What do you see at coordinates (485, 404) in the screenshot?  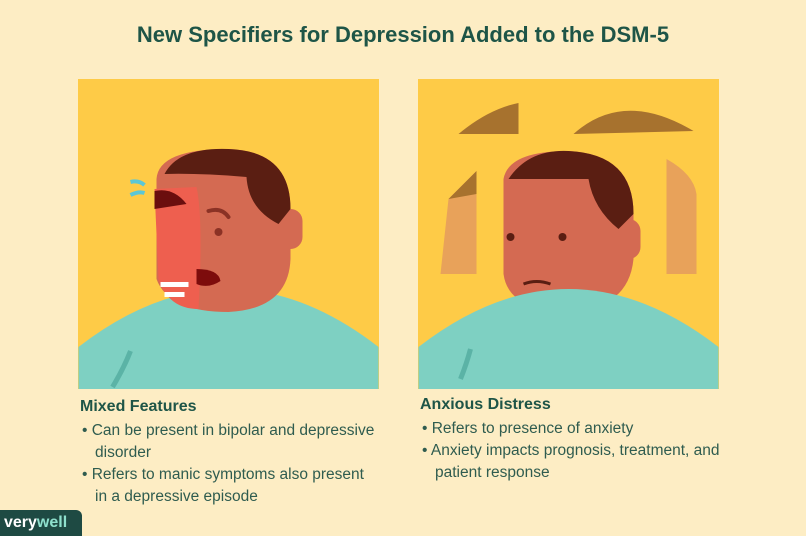 I see `anxious-distress-heading: Anxious Distress` at bounding box center [485, 404].